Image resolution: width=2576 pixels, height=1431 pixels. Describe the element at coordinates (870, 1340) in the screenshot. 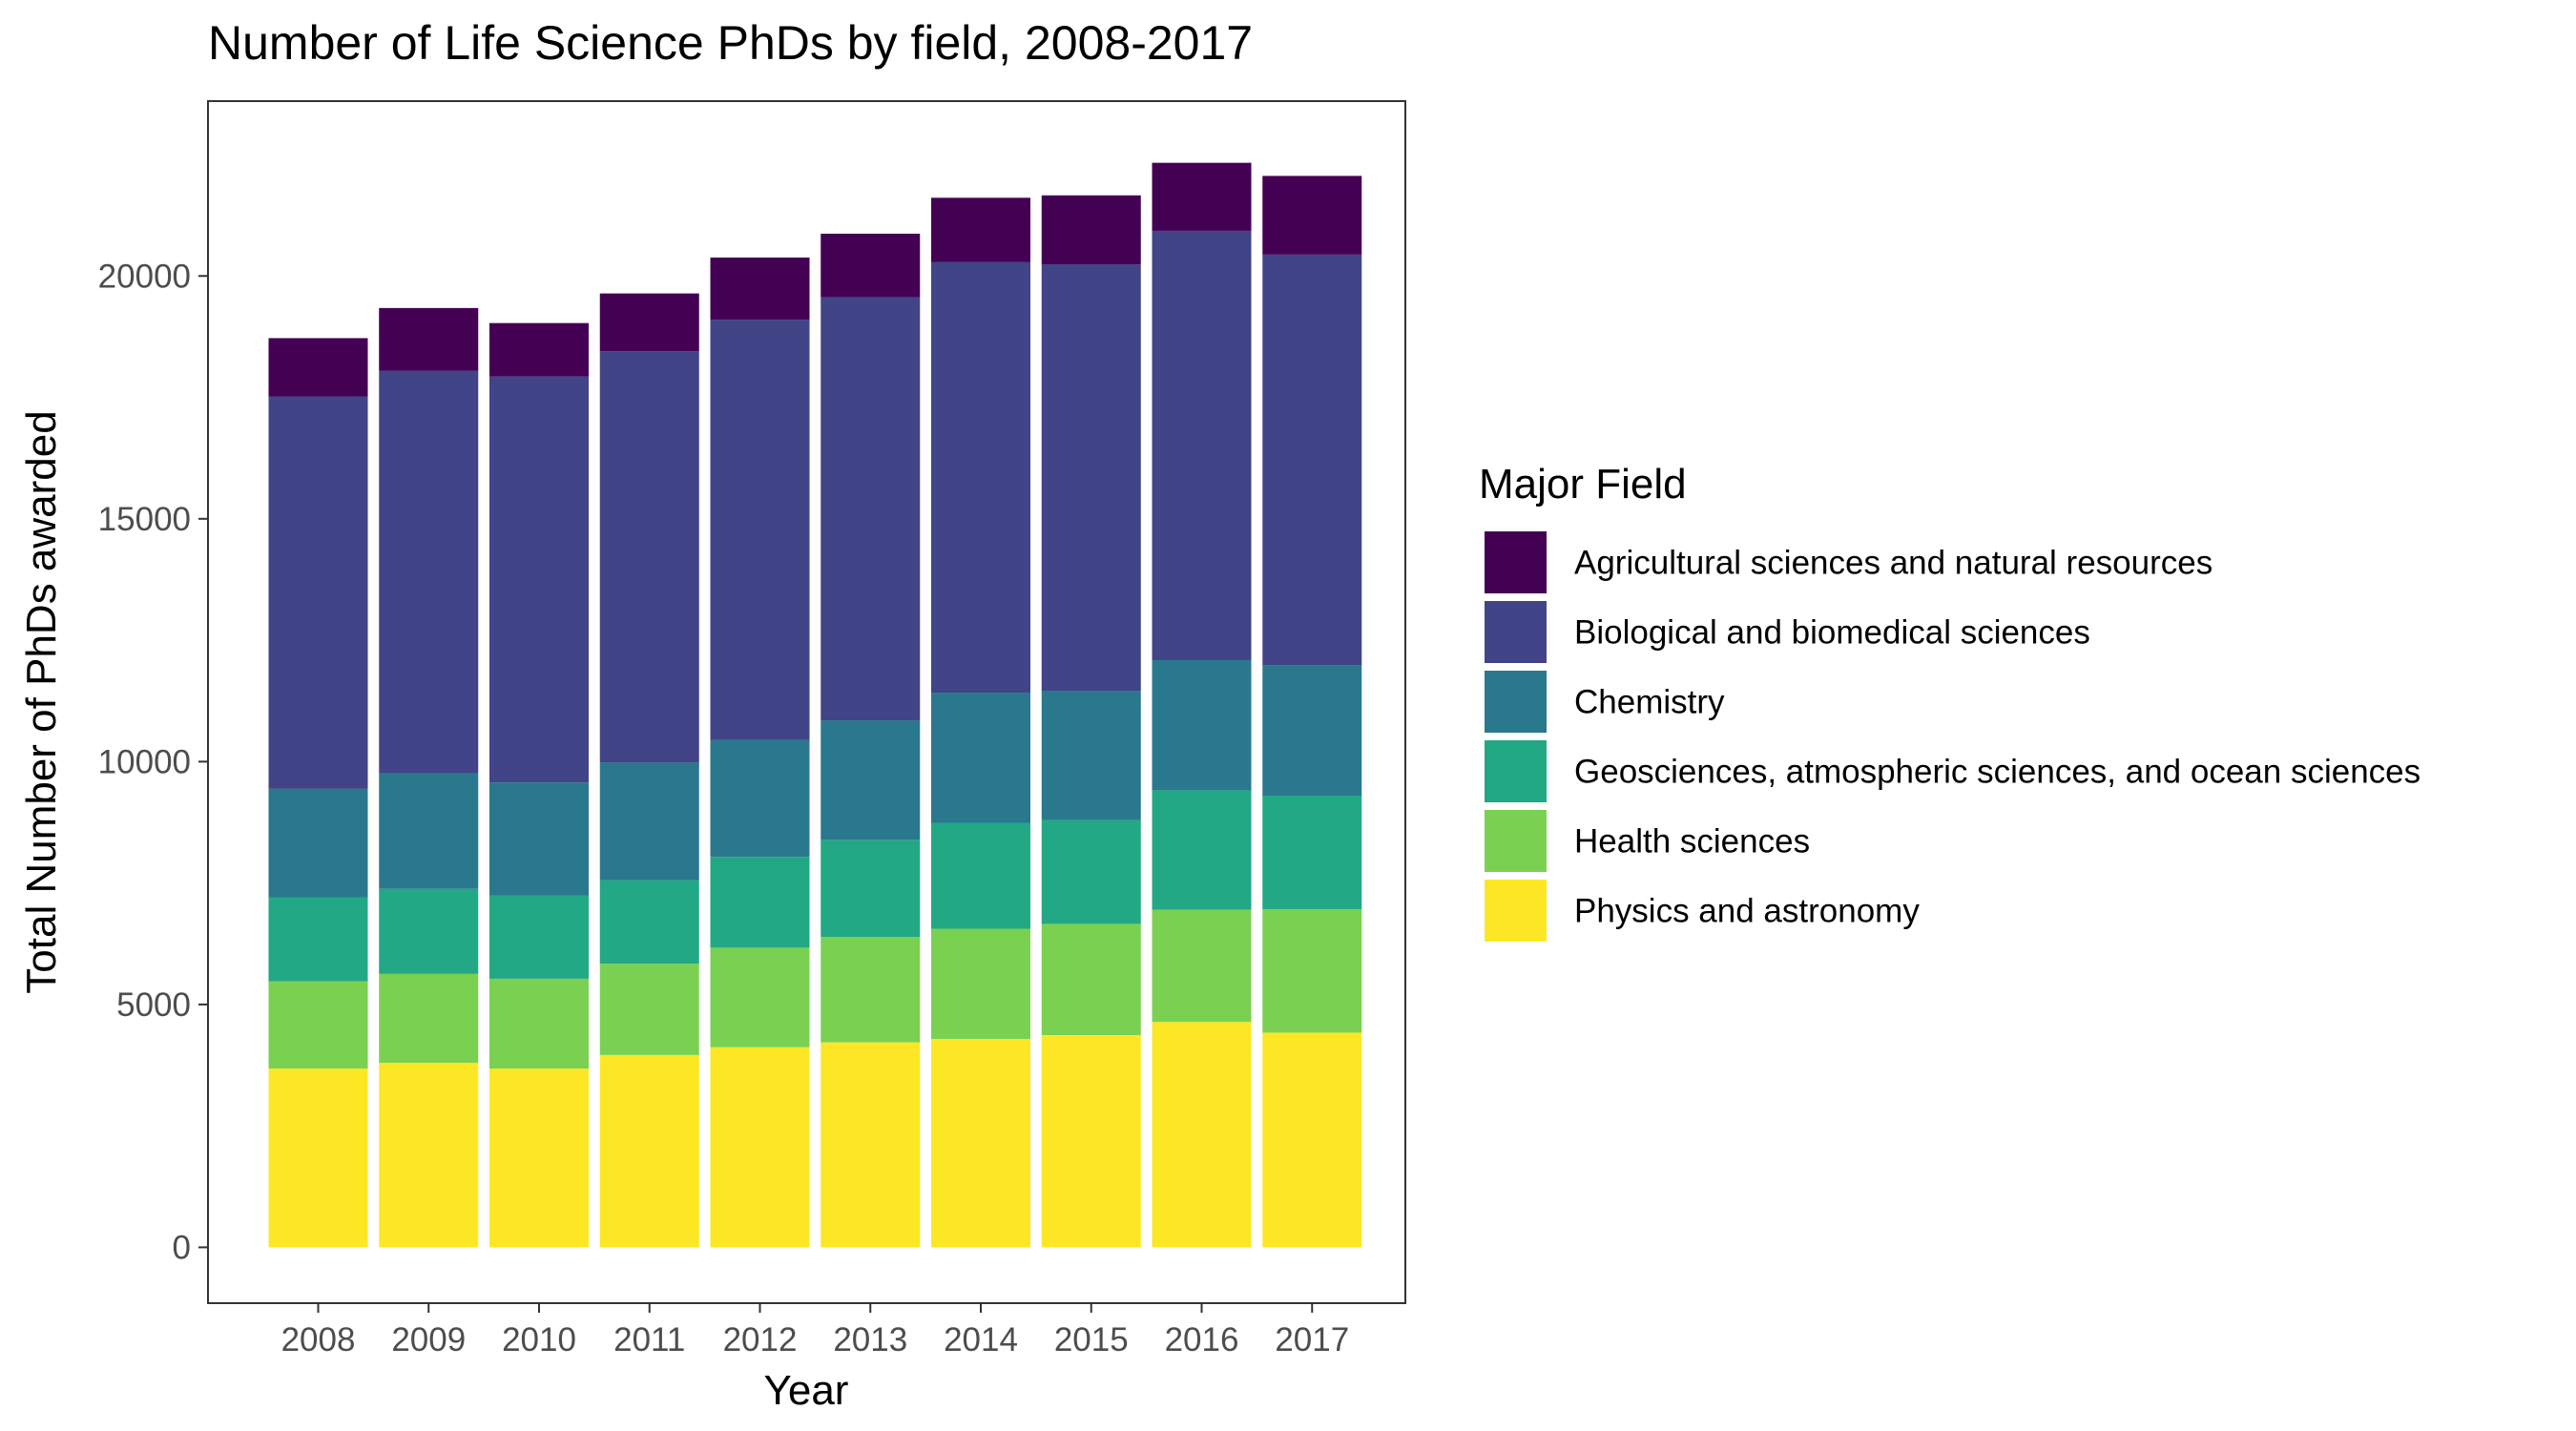

I see `x-tick-label: 2013` at that location.